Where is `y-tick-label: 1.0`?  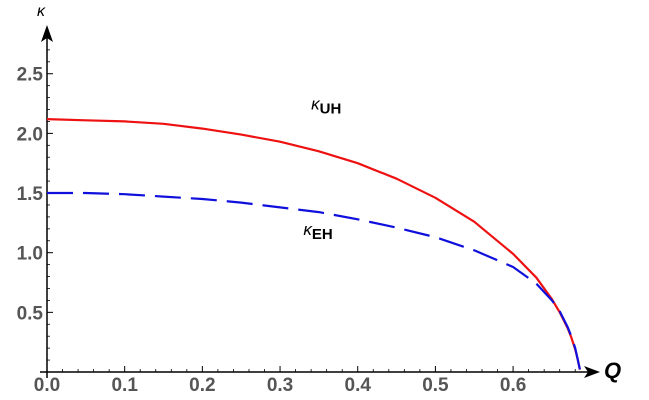 y-tick-label: 1.0 is located at coordinates (30, 254).